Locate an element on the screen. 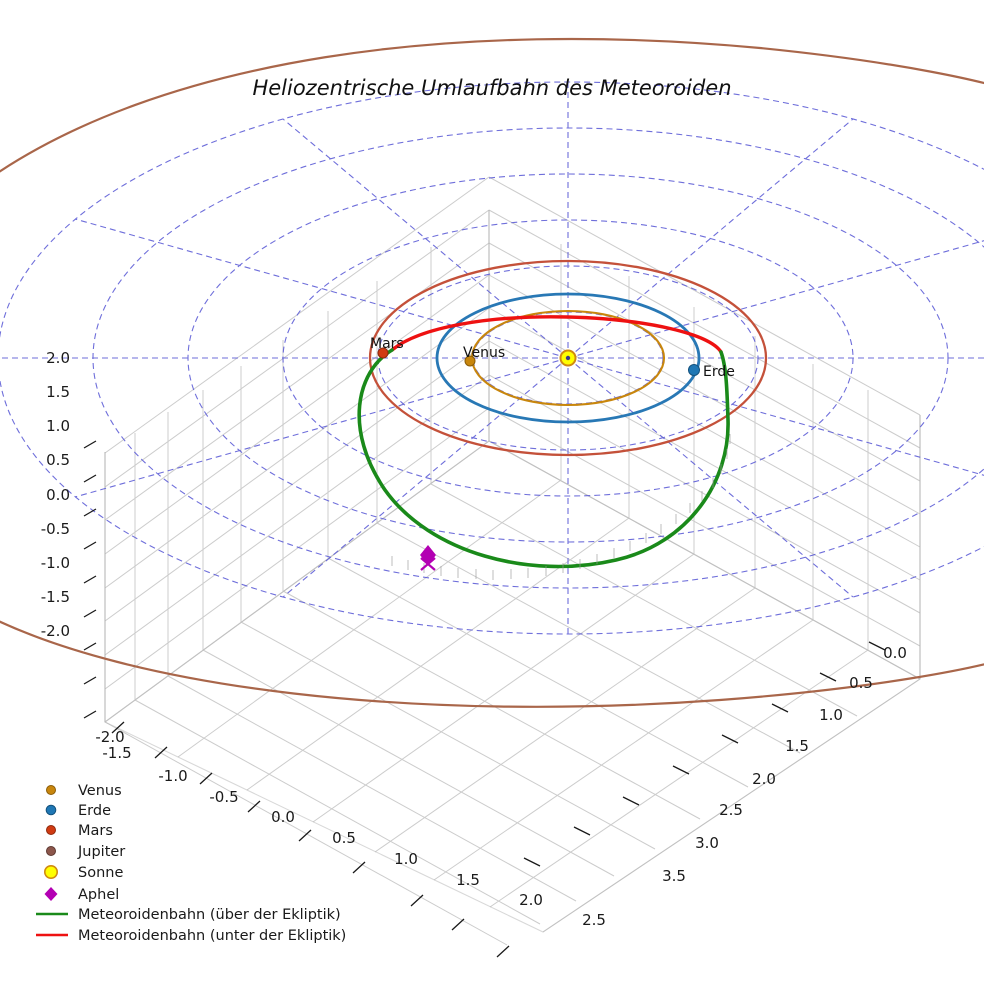  planet-label-mars: Mars is located at coordinates (387, 344).